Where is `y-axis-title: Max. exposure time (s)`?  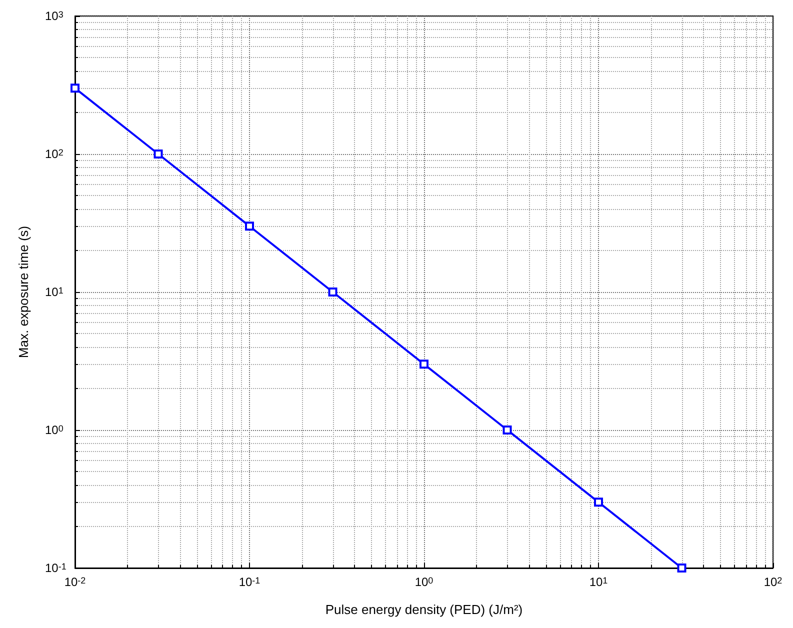
y-axis-title: Max. exposure time (s) is located at coordinates (23, 292).